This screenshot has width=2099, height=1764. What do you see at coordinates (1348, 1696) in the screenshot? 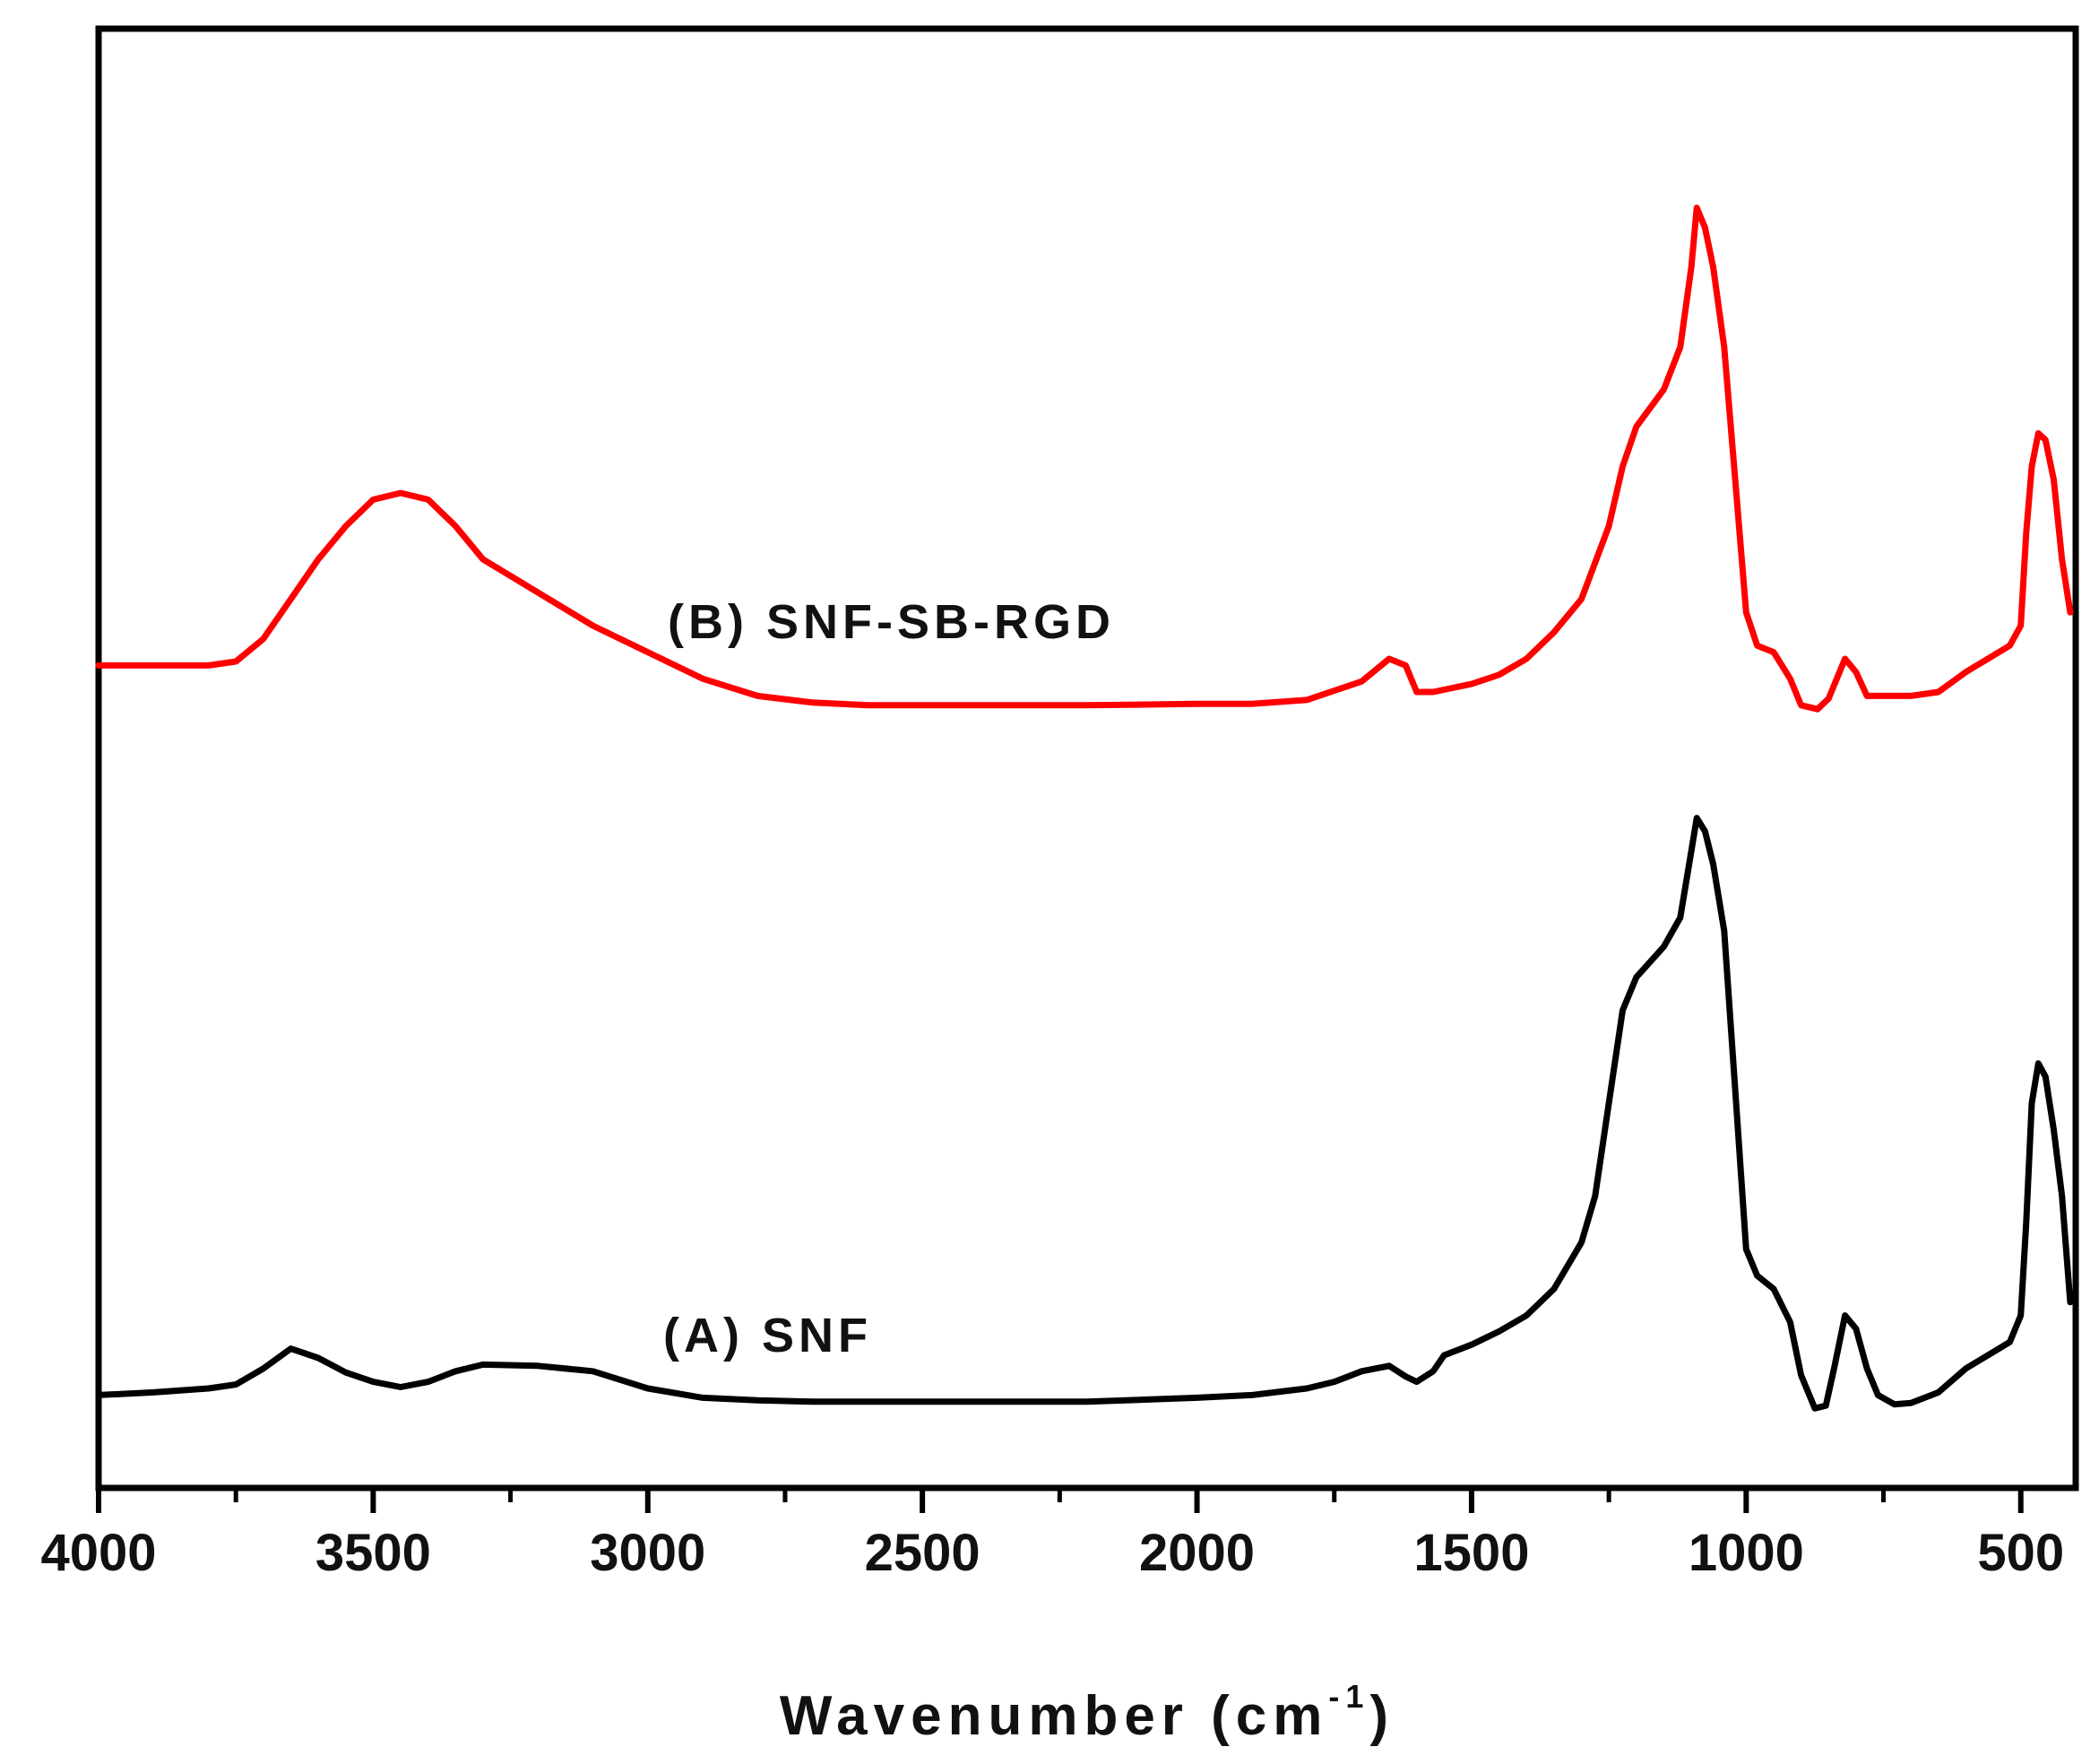
I see `x-axis-title-exponent: -1` at bounding box center [1348, 1696].